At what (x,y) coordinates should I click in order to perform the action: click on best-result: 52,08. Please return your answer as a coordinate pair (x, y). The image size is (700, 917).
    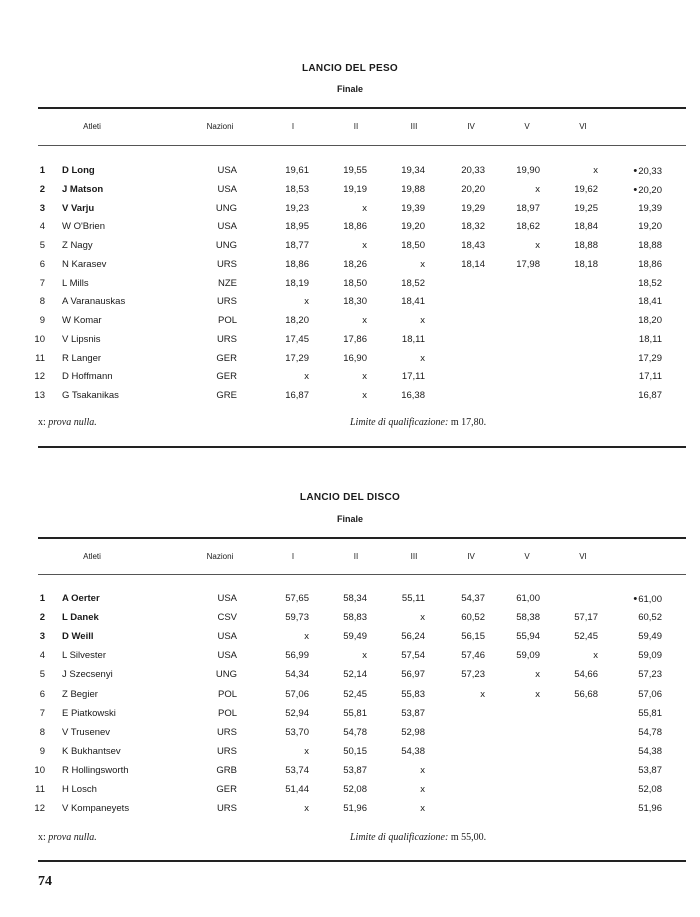
    Looking at the image, I should click on (650, 789).